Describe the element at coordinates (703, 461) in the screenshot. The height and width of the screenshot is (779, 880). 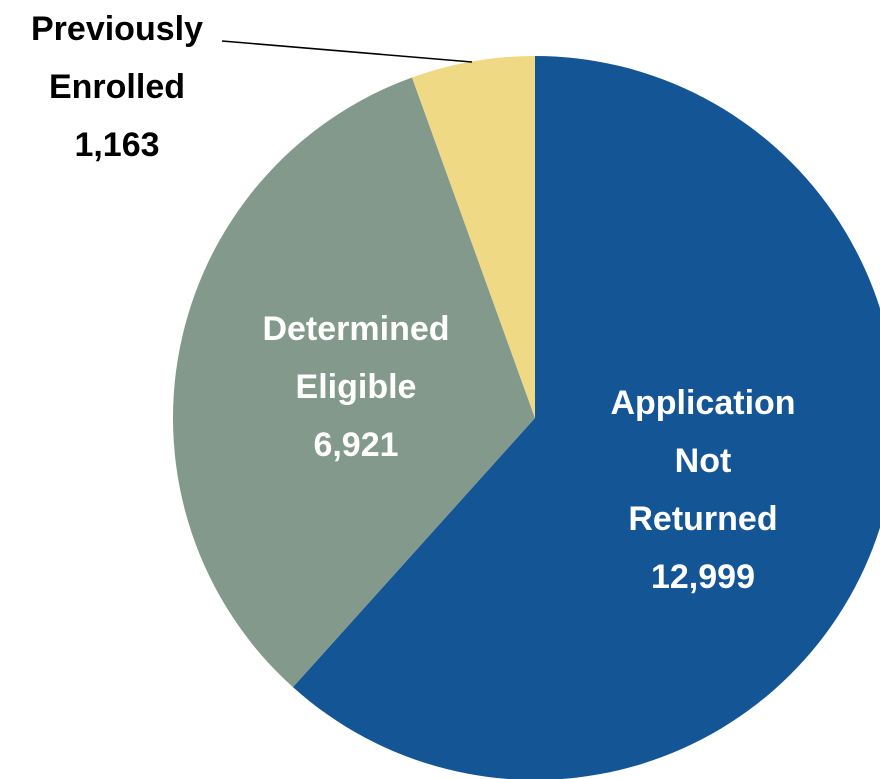
I see `category-label: Application Not Returned` at that location.